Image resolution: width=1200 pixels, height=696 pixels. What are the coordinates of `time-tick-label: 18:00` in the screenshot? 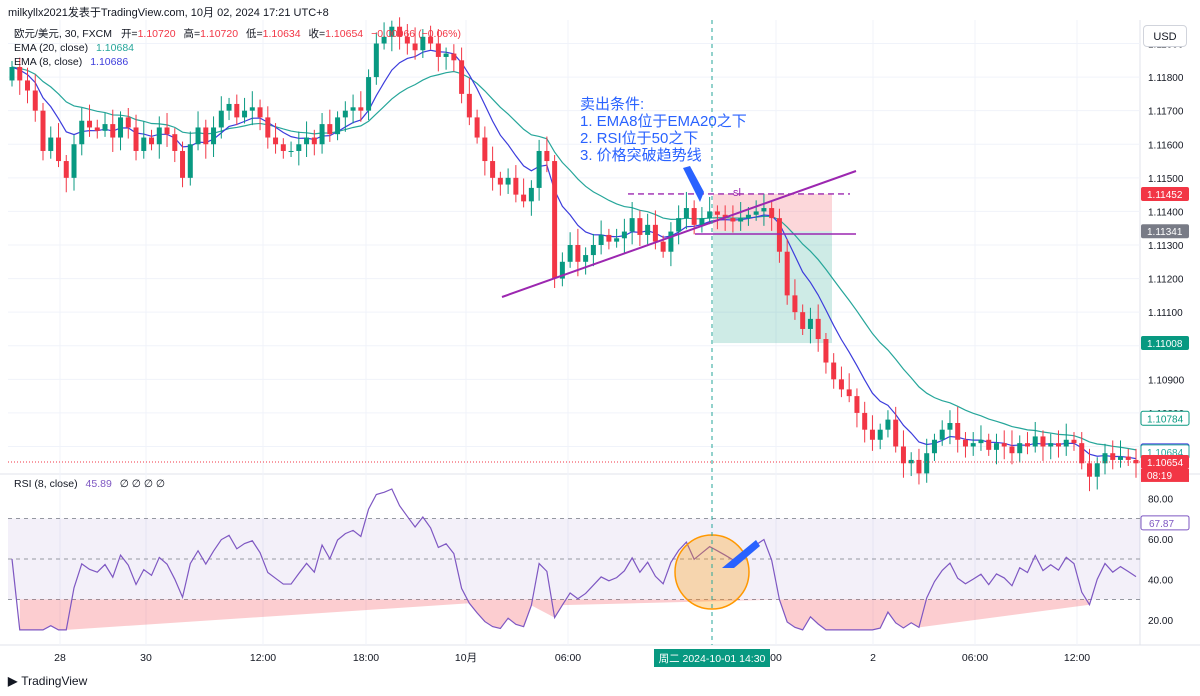 It's located at (366, 658).